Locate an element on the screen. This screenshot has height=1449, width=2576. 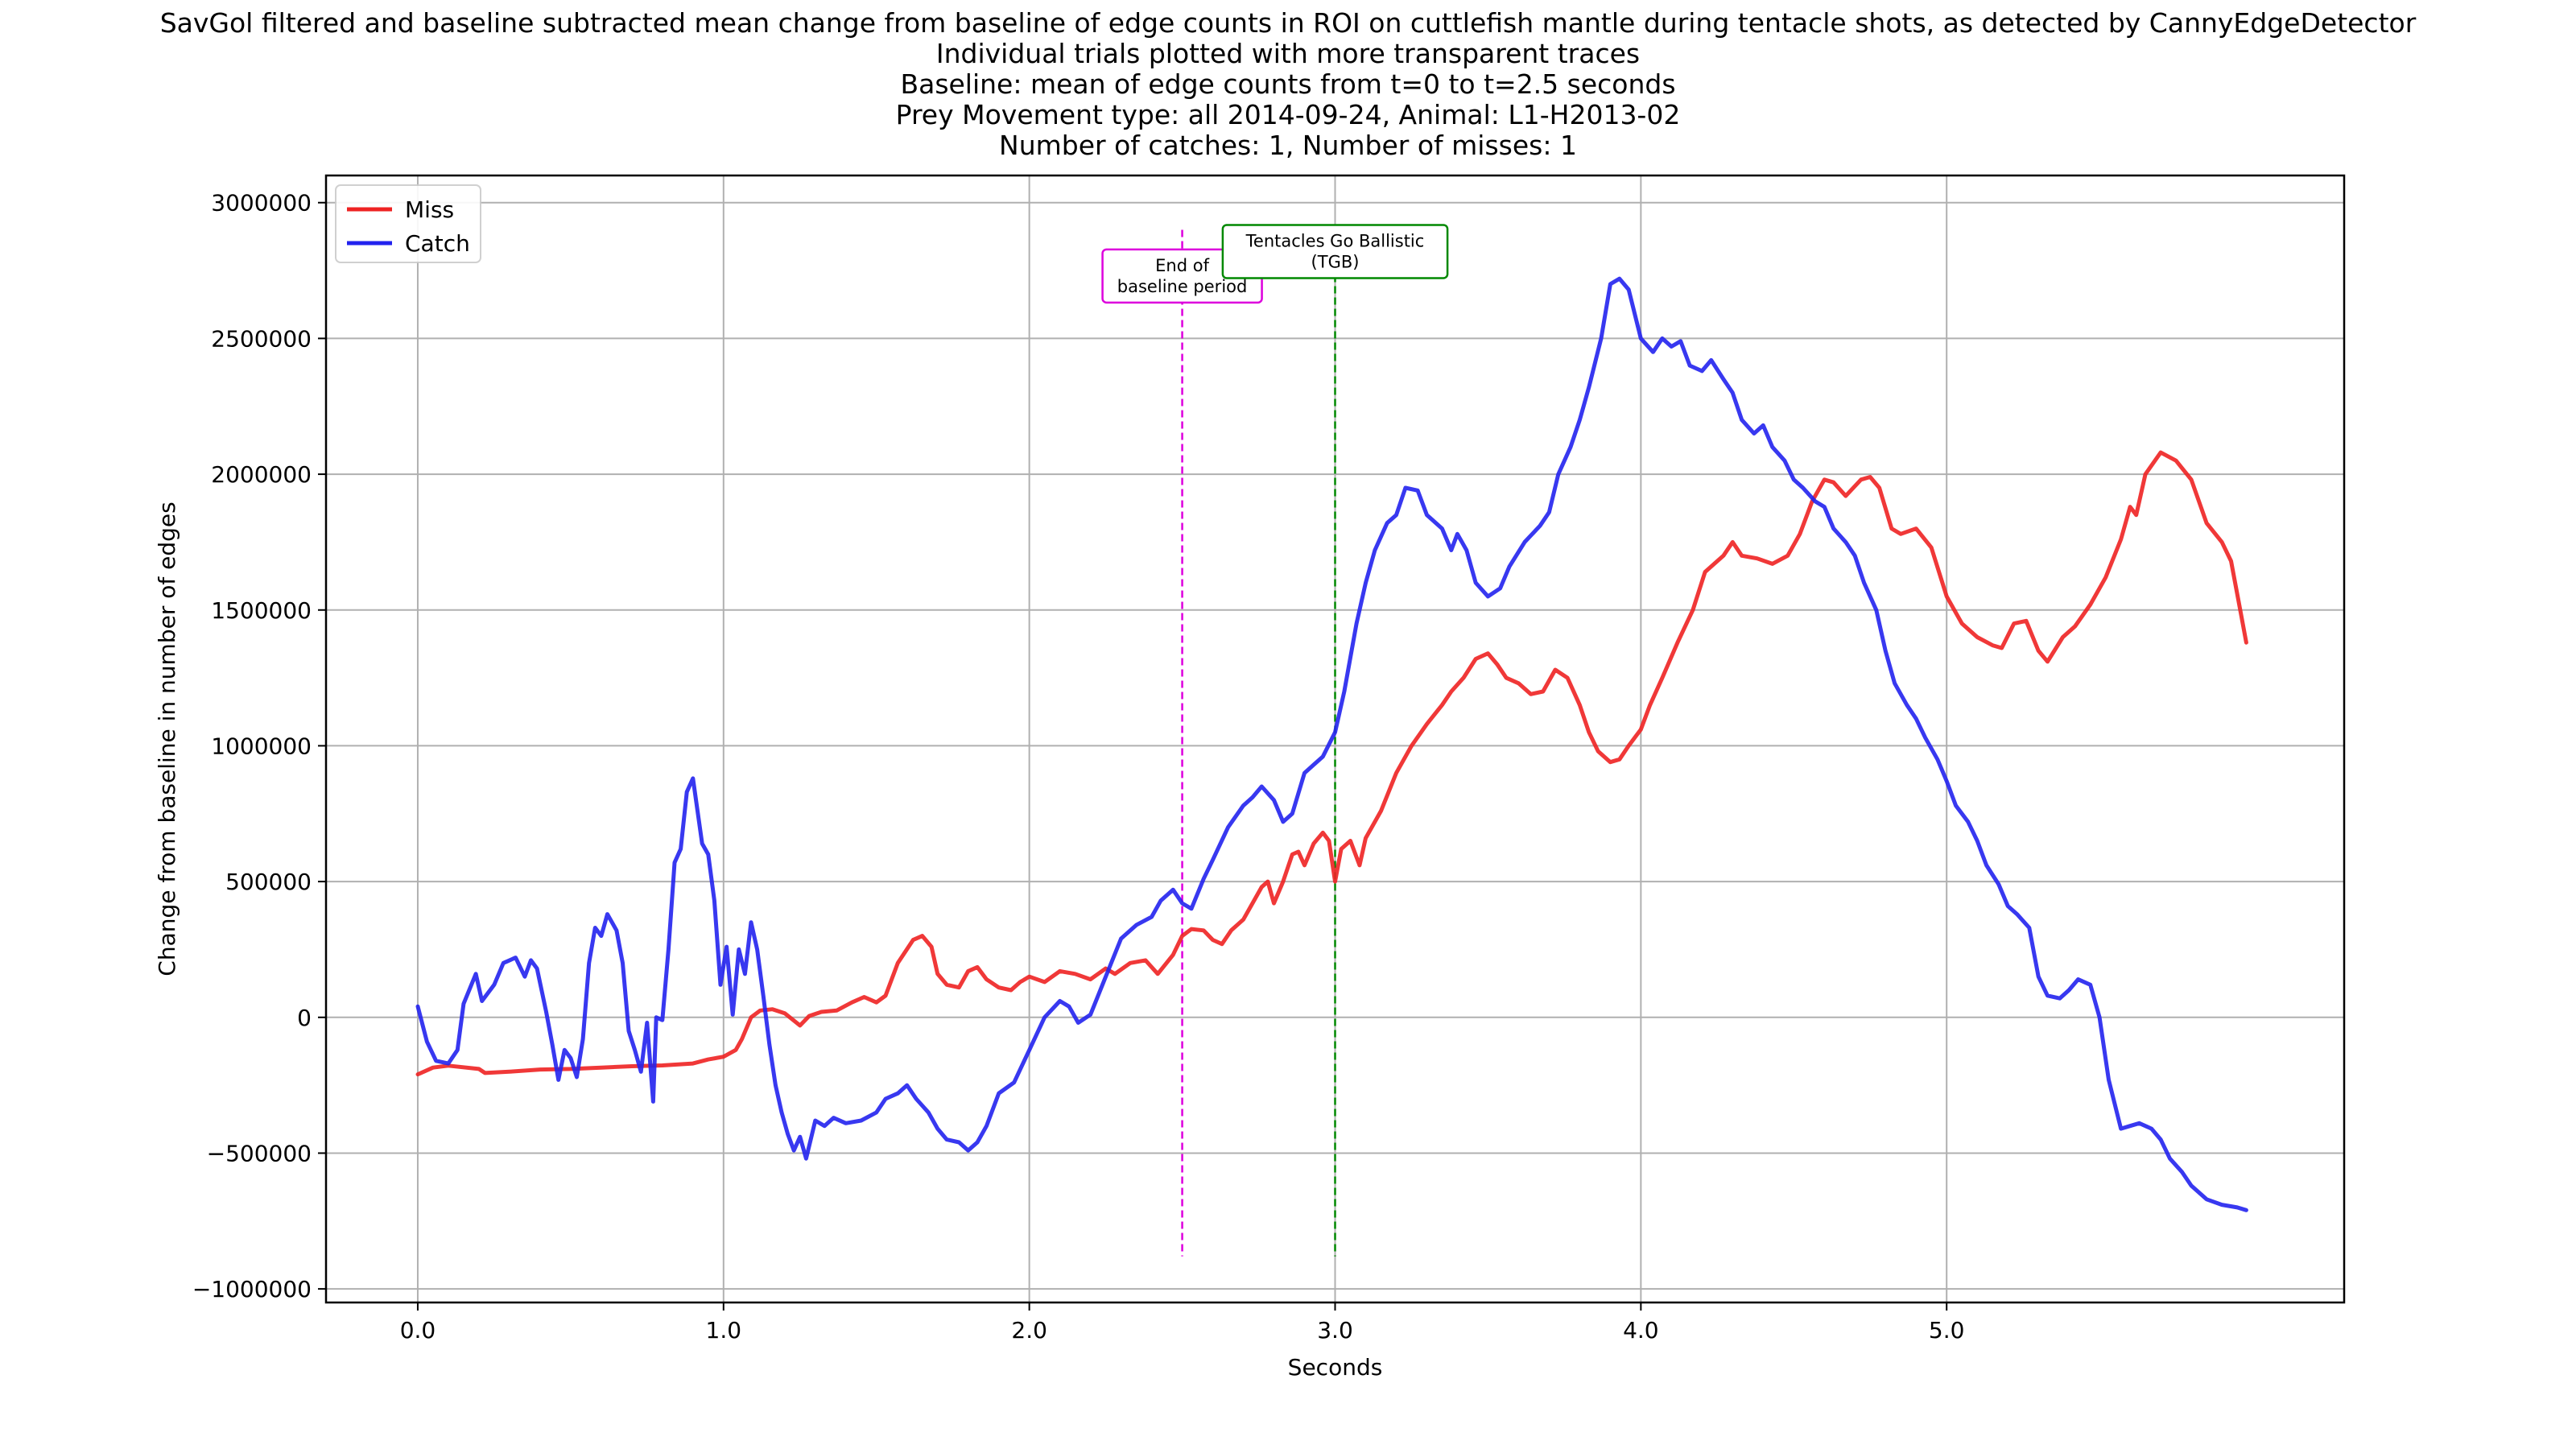
legend-label-catch: Catch is located at coordinates (437, 243).